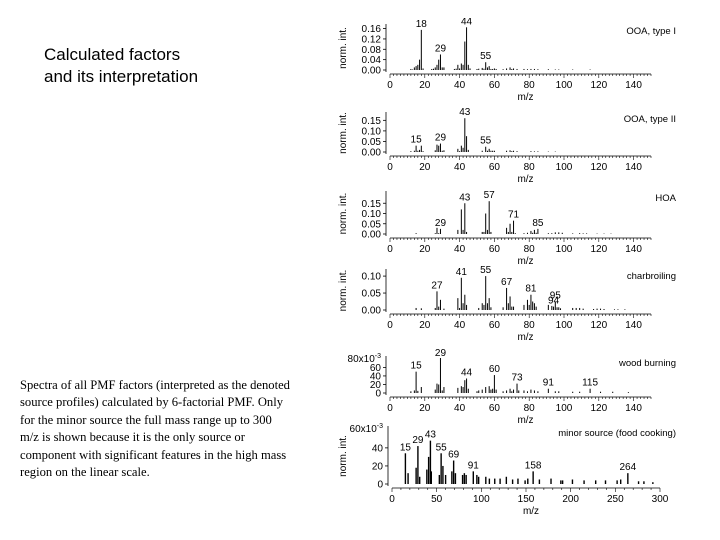 This screenshot has width=720, height=540. What do you see at coordinates (367, 429) in the screenshot?
I see `y-scale-label: 60x10⁻³` at bounding box center [367, 429].